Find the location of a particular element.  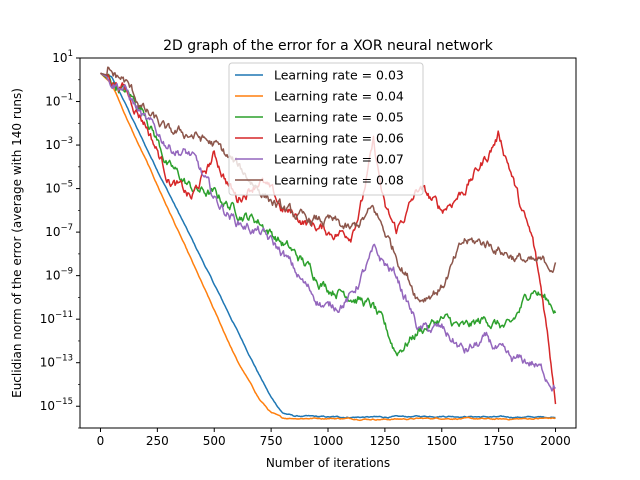

x-tick-label: 2000 is located at coordinates (555, 441).